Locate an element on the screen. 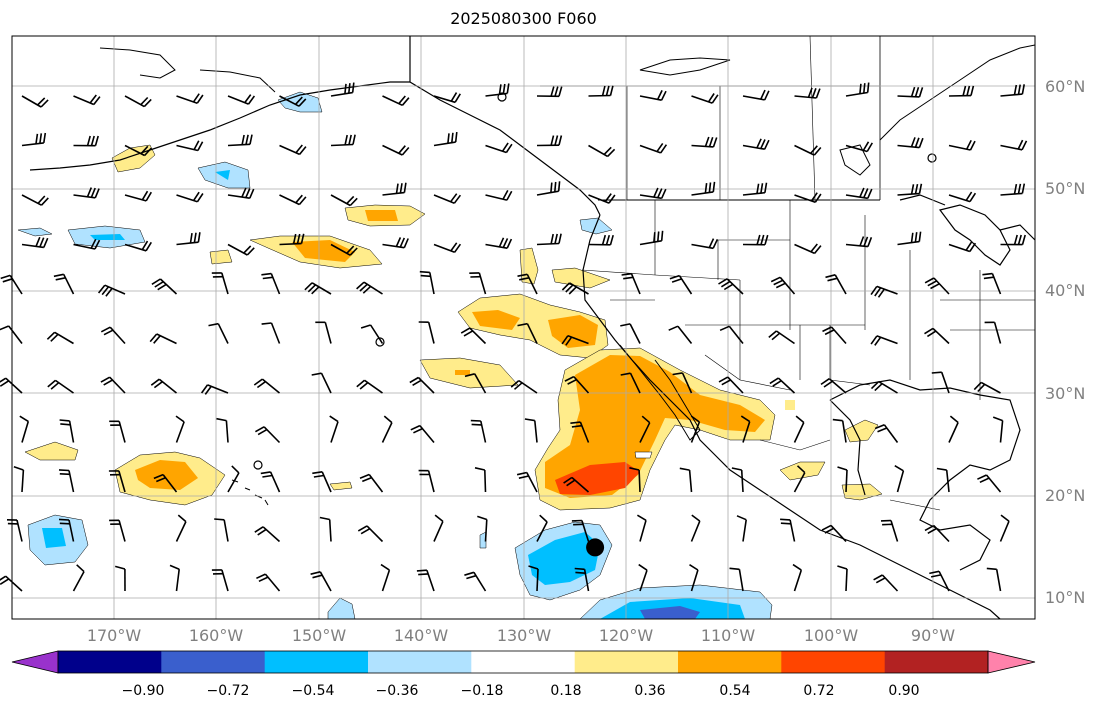 The width and height of the screenshot is (1105, 712). colorbar is located at coordinates (523, 662).